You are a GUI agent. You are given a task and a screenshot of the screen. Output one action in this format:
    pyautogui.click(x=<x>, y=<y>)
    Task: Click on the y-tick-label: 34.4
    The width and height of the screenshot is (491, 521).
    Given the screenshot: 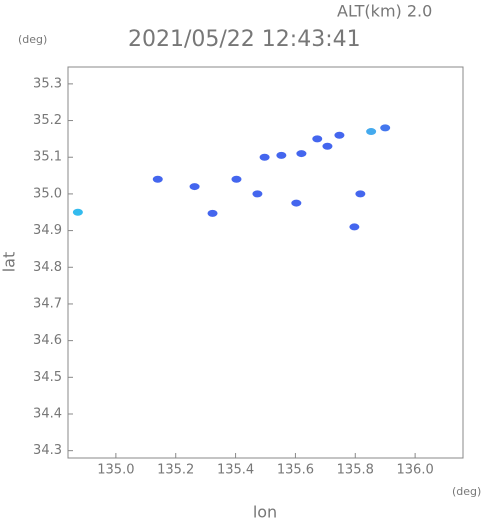 What is the action you would take?
    pyautogui.click(x=47, y=413)
    